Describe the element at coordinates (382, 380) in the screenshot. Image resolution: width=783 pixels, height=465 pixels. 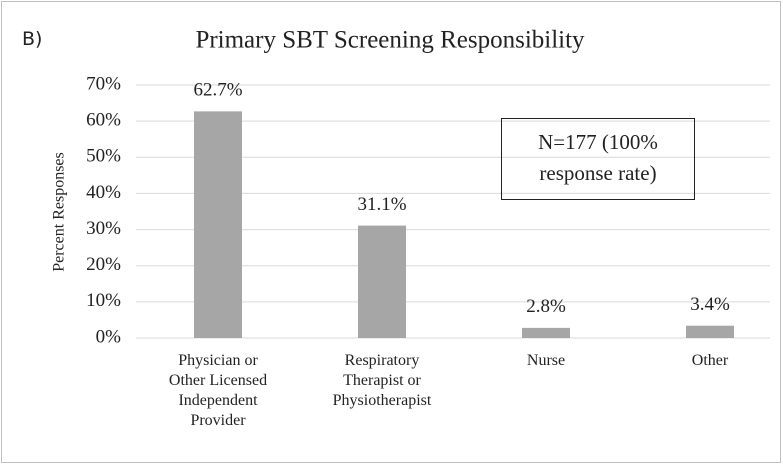
I see `x-tick-label: Respiratory Therapist or Physiotherapist` at that location.